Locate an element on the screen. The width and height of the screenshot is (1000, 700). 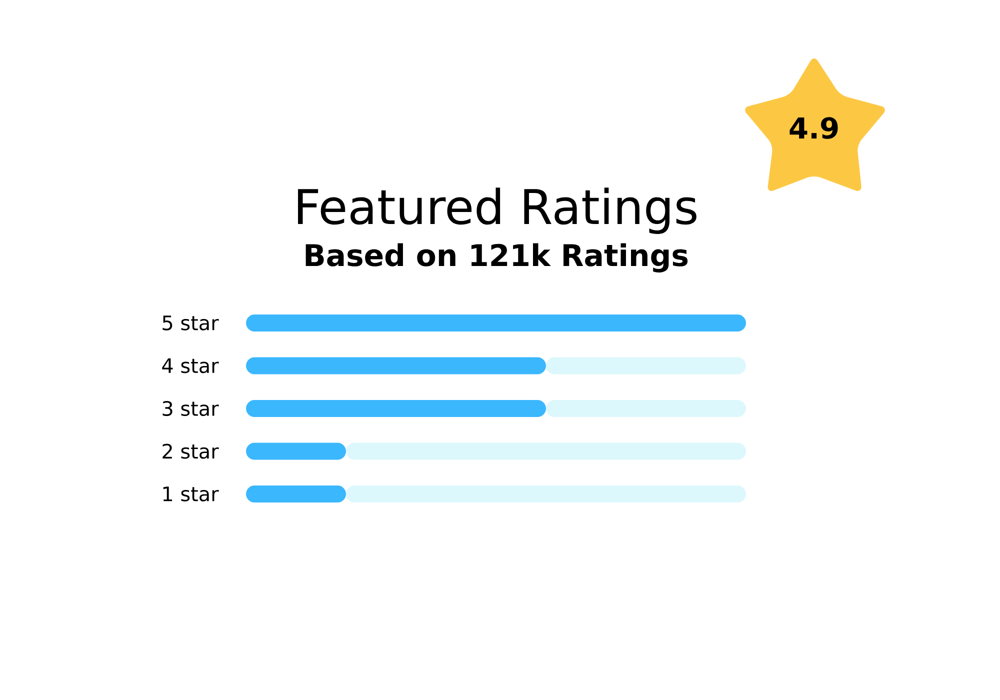
y-tick-label: 3 star is located at coordinates (190, 408).